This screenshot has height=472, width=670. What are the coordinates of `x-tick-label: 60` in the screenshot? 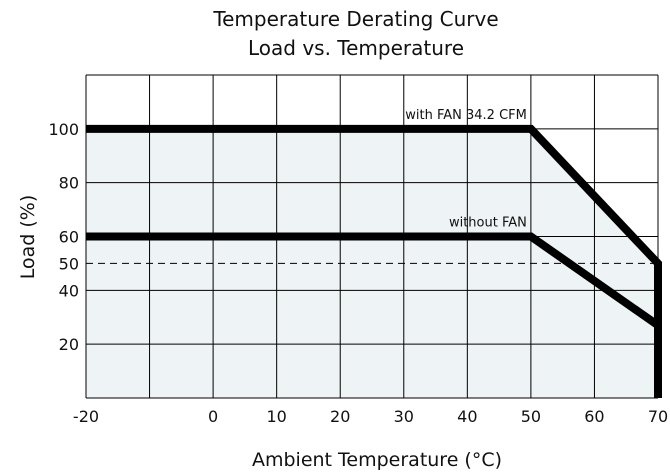 It's located at (594, 416).